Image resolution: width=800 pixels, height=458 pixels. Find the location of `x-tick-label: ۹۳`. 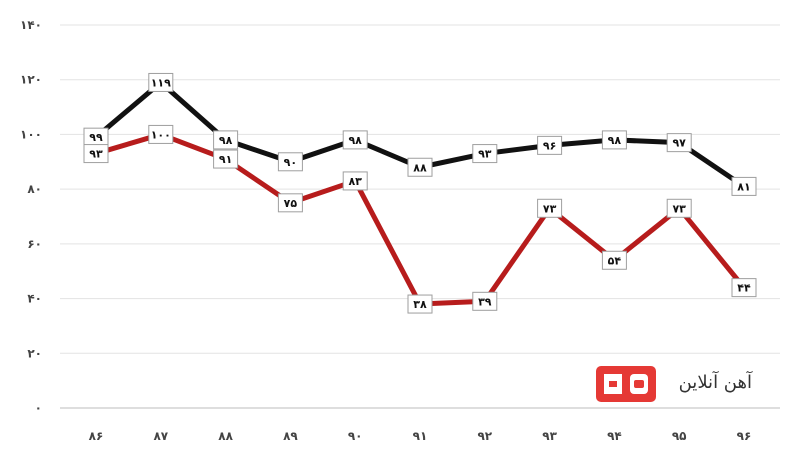

x-tick-label: ۹۳ is located at coordinates (549, 436).